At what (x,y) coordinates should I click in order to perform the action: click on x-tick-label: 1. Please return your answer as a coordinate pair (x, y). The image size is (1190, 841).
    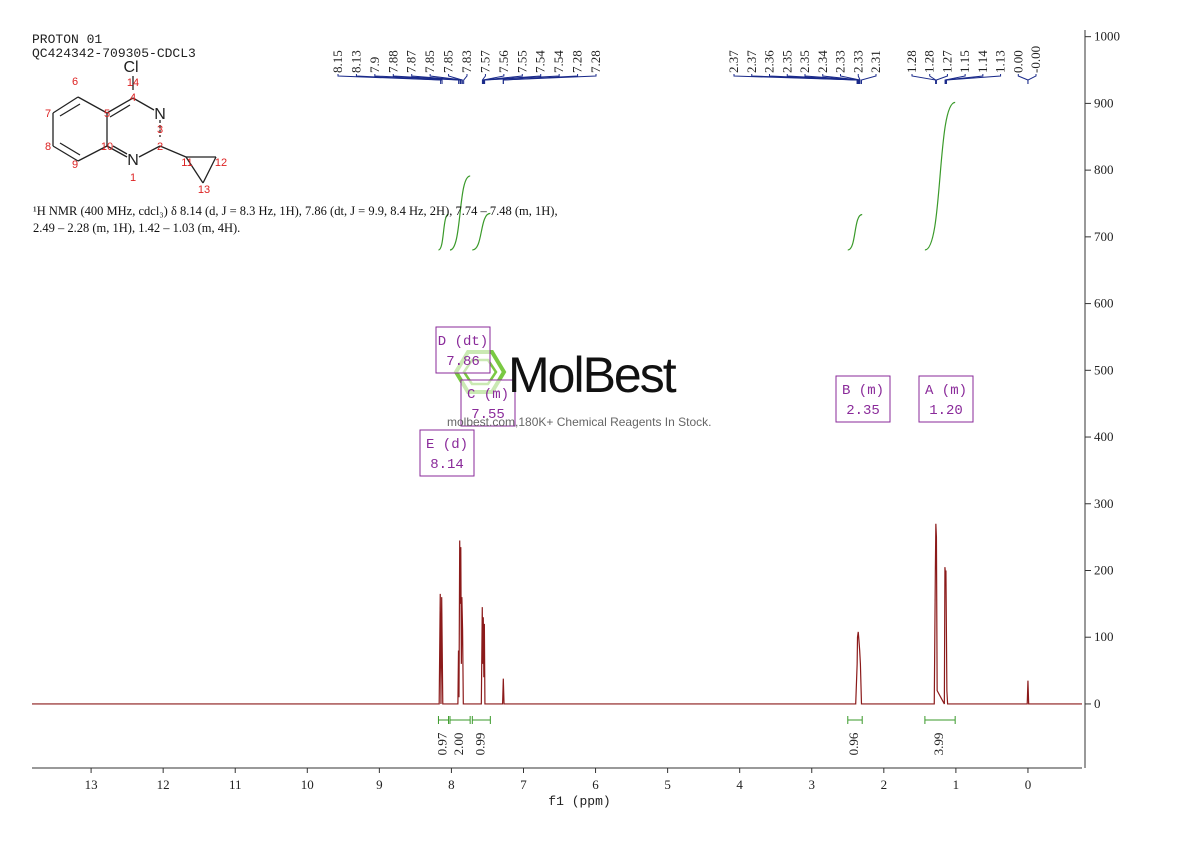
    Looking at the image, I should click on (956, 784).